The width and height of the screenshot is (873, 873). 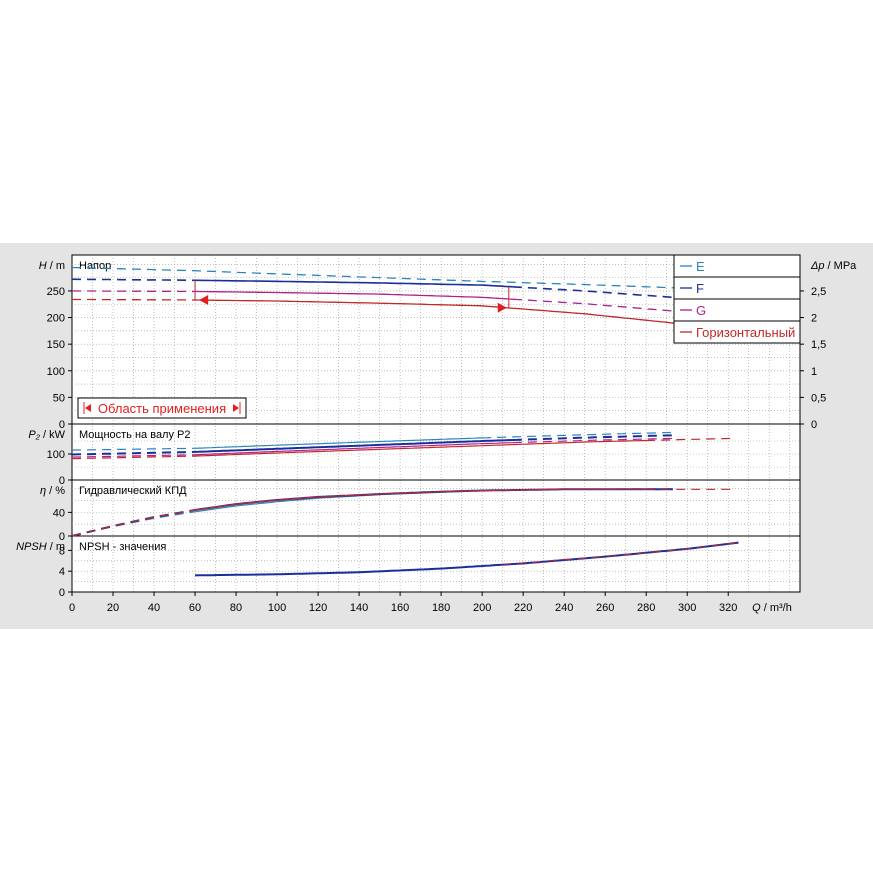 What do you see at coordinates (40, 547) in the screenshot?
I see `y-axis-label-npsh: NPSH / m` at bounding box center [40, 547].